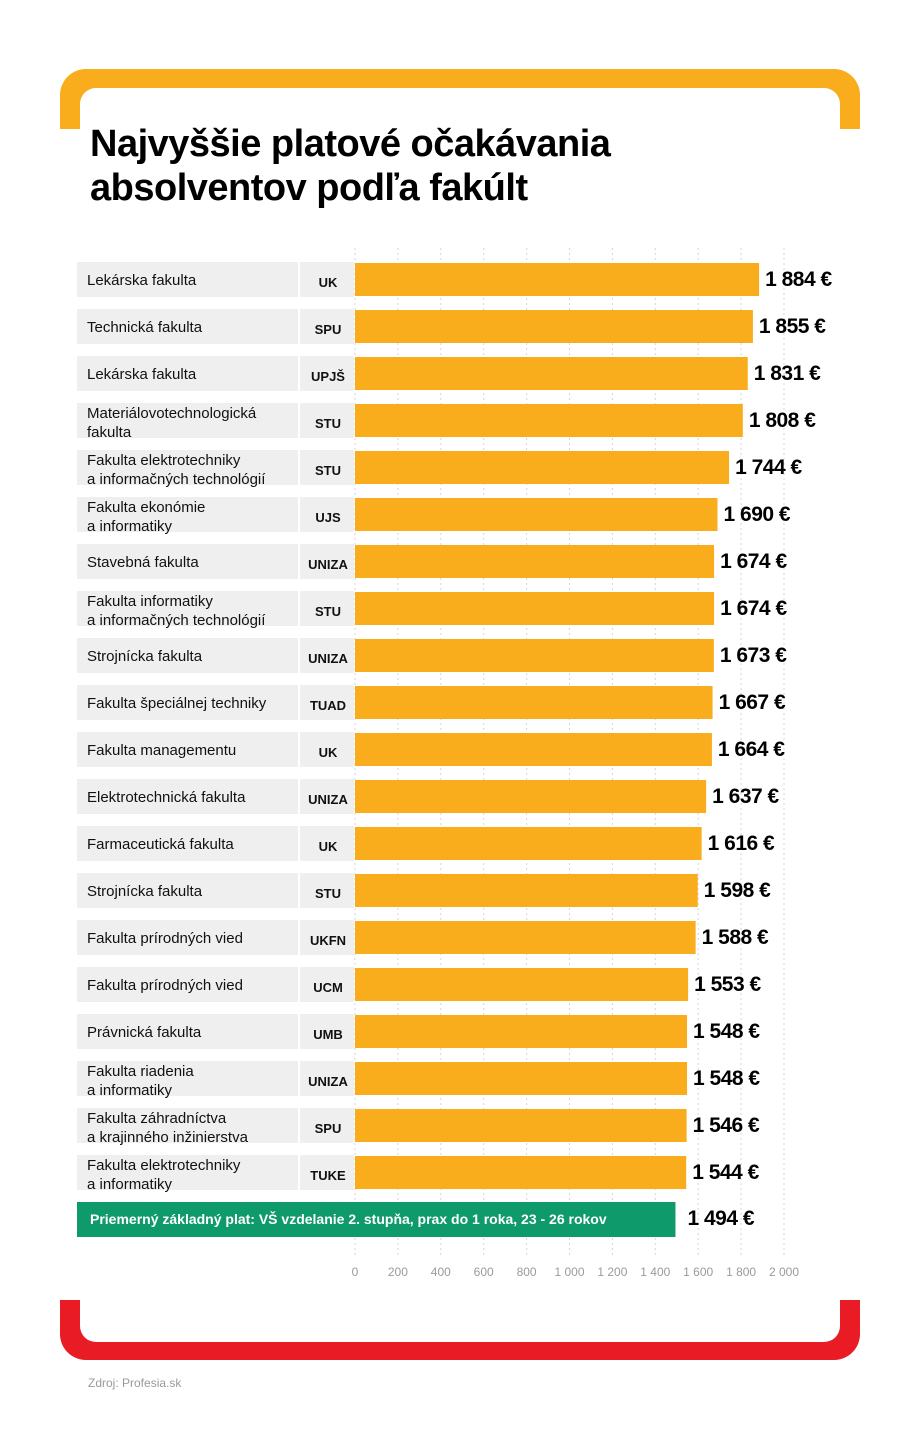 This screenshot has height=1450, width=920. Describe the element at coordinates (460, 1312) in the screenshot. I see `frame-bottom-inner` at that location.